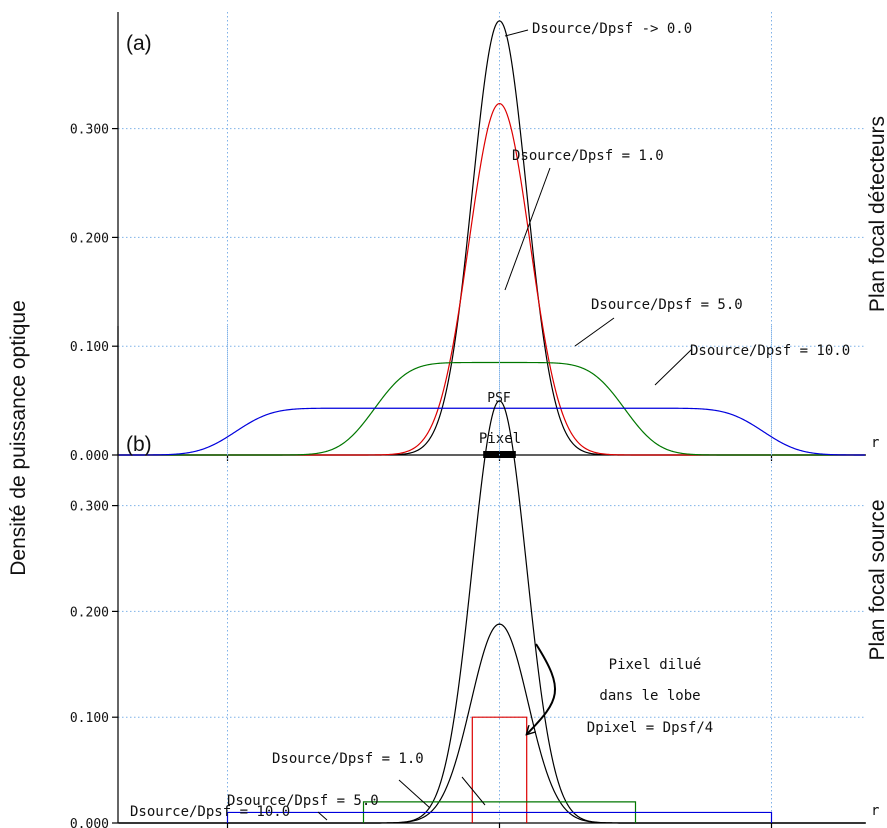  I want to click on label-b-s2: Dsource/Dpsf = 1.0, so click(348, 759).